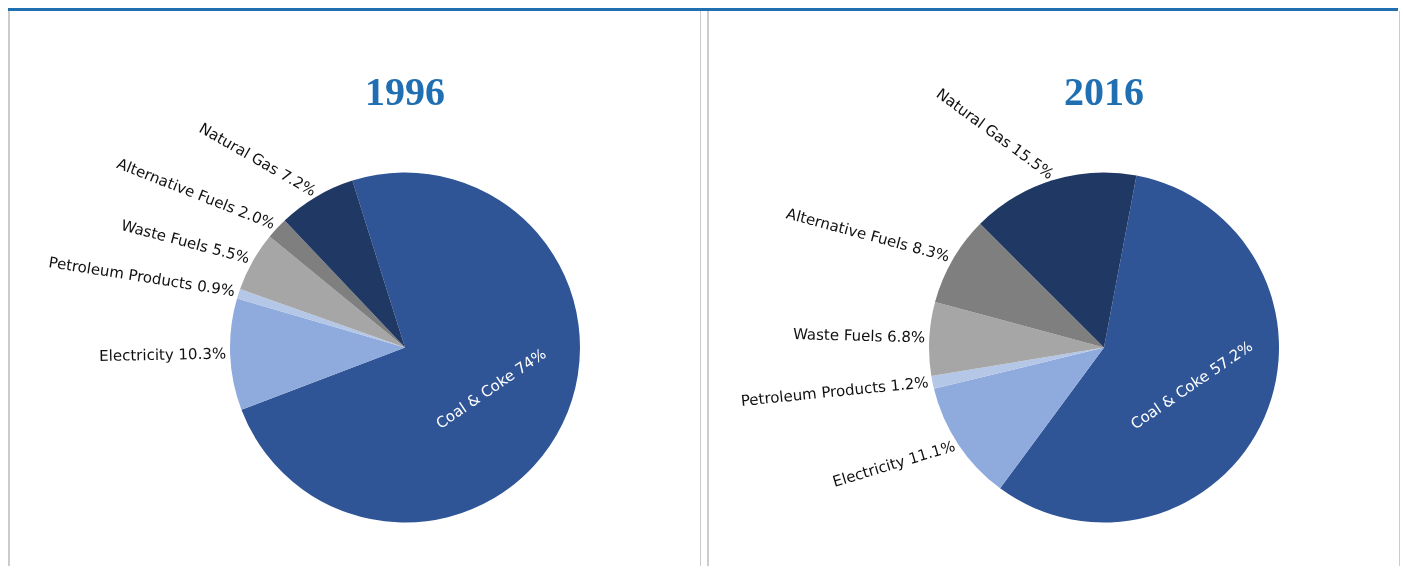 This screenshot has width=1403, height=573. What do you see at coordinates (1104, 92) in the screenshot?
I see `chart-title: 2016` at bounding box center [1104, 92].